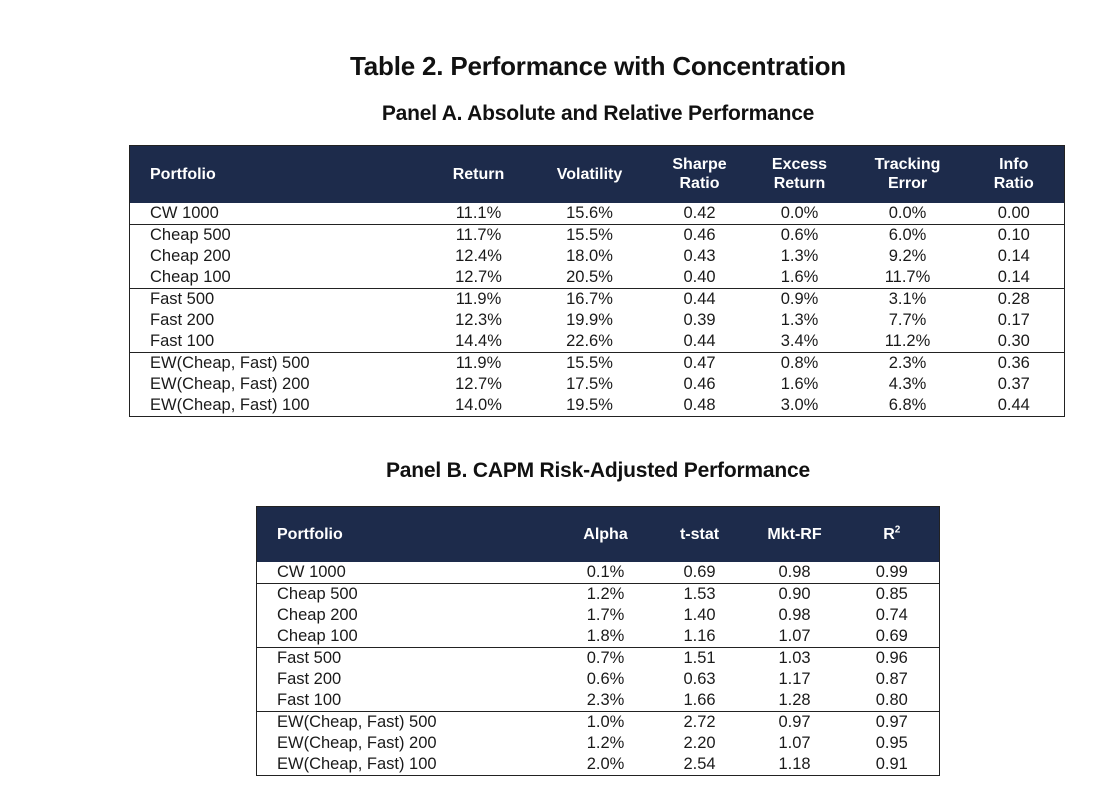  What do you see at coordinates (699, 362) in the screenshot?
I see `cell-sharpe-ratio: 0.47` at bounding box center [699, 362].